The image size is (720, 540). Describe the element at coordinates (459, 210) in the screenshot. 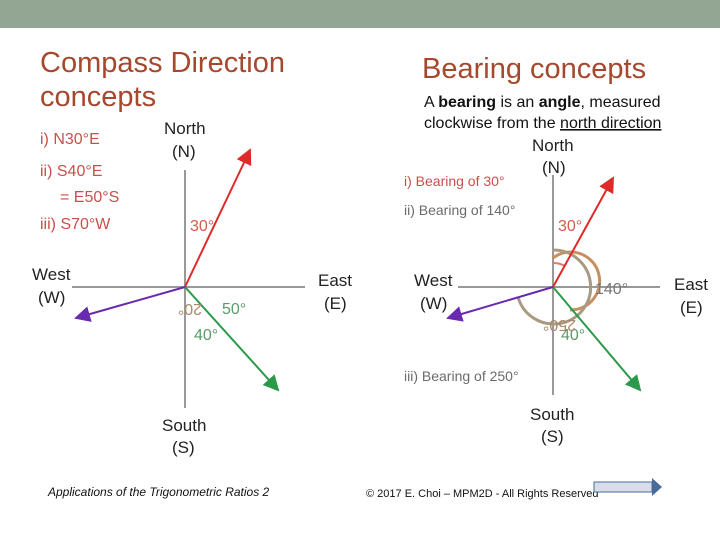

I see `example: ii) Bearing of 140°` at that location.